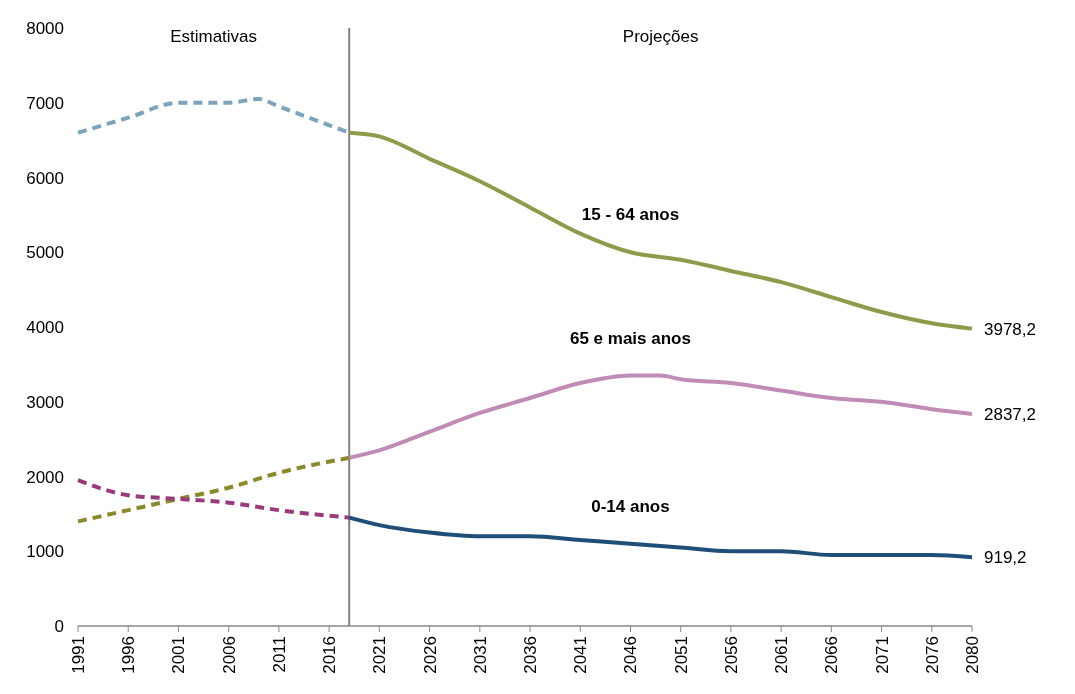 The height and width of the screenshot is (694, 1075). I want to click on y-tick-label: 6000, so click(45, 178).